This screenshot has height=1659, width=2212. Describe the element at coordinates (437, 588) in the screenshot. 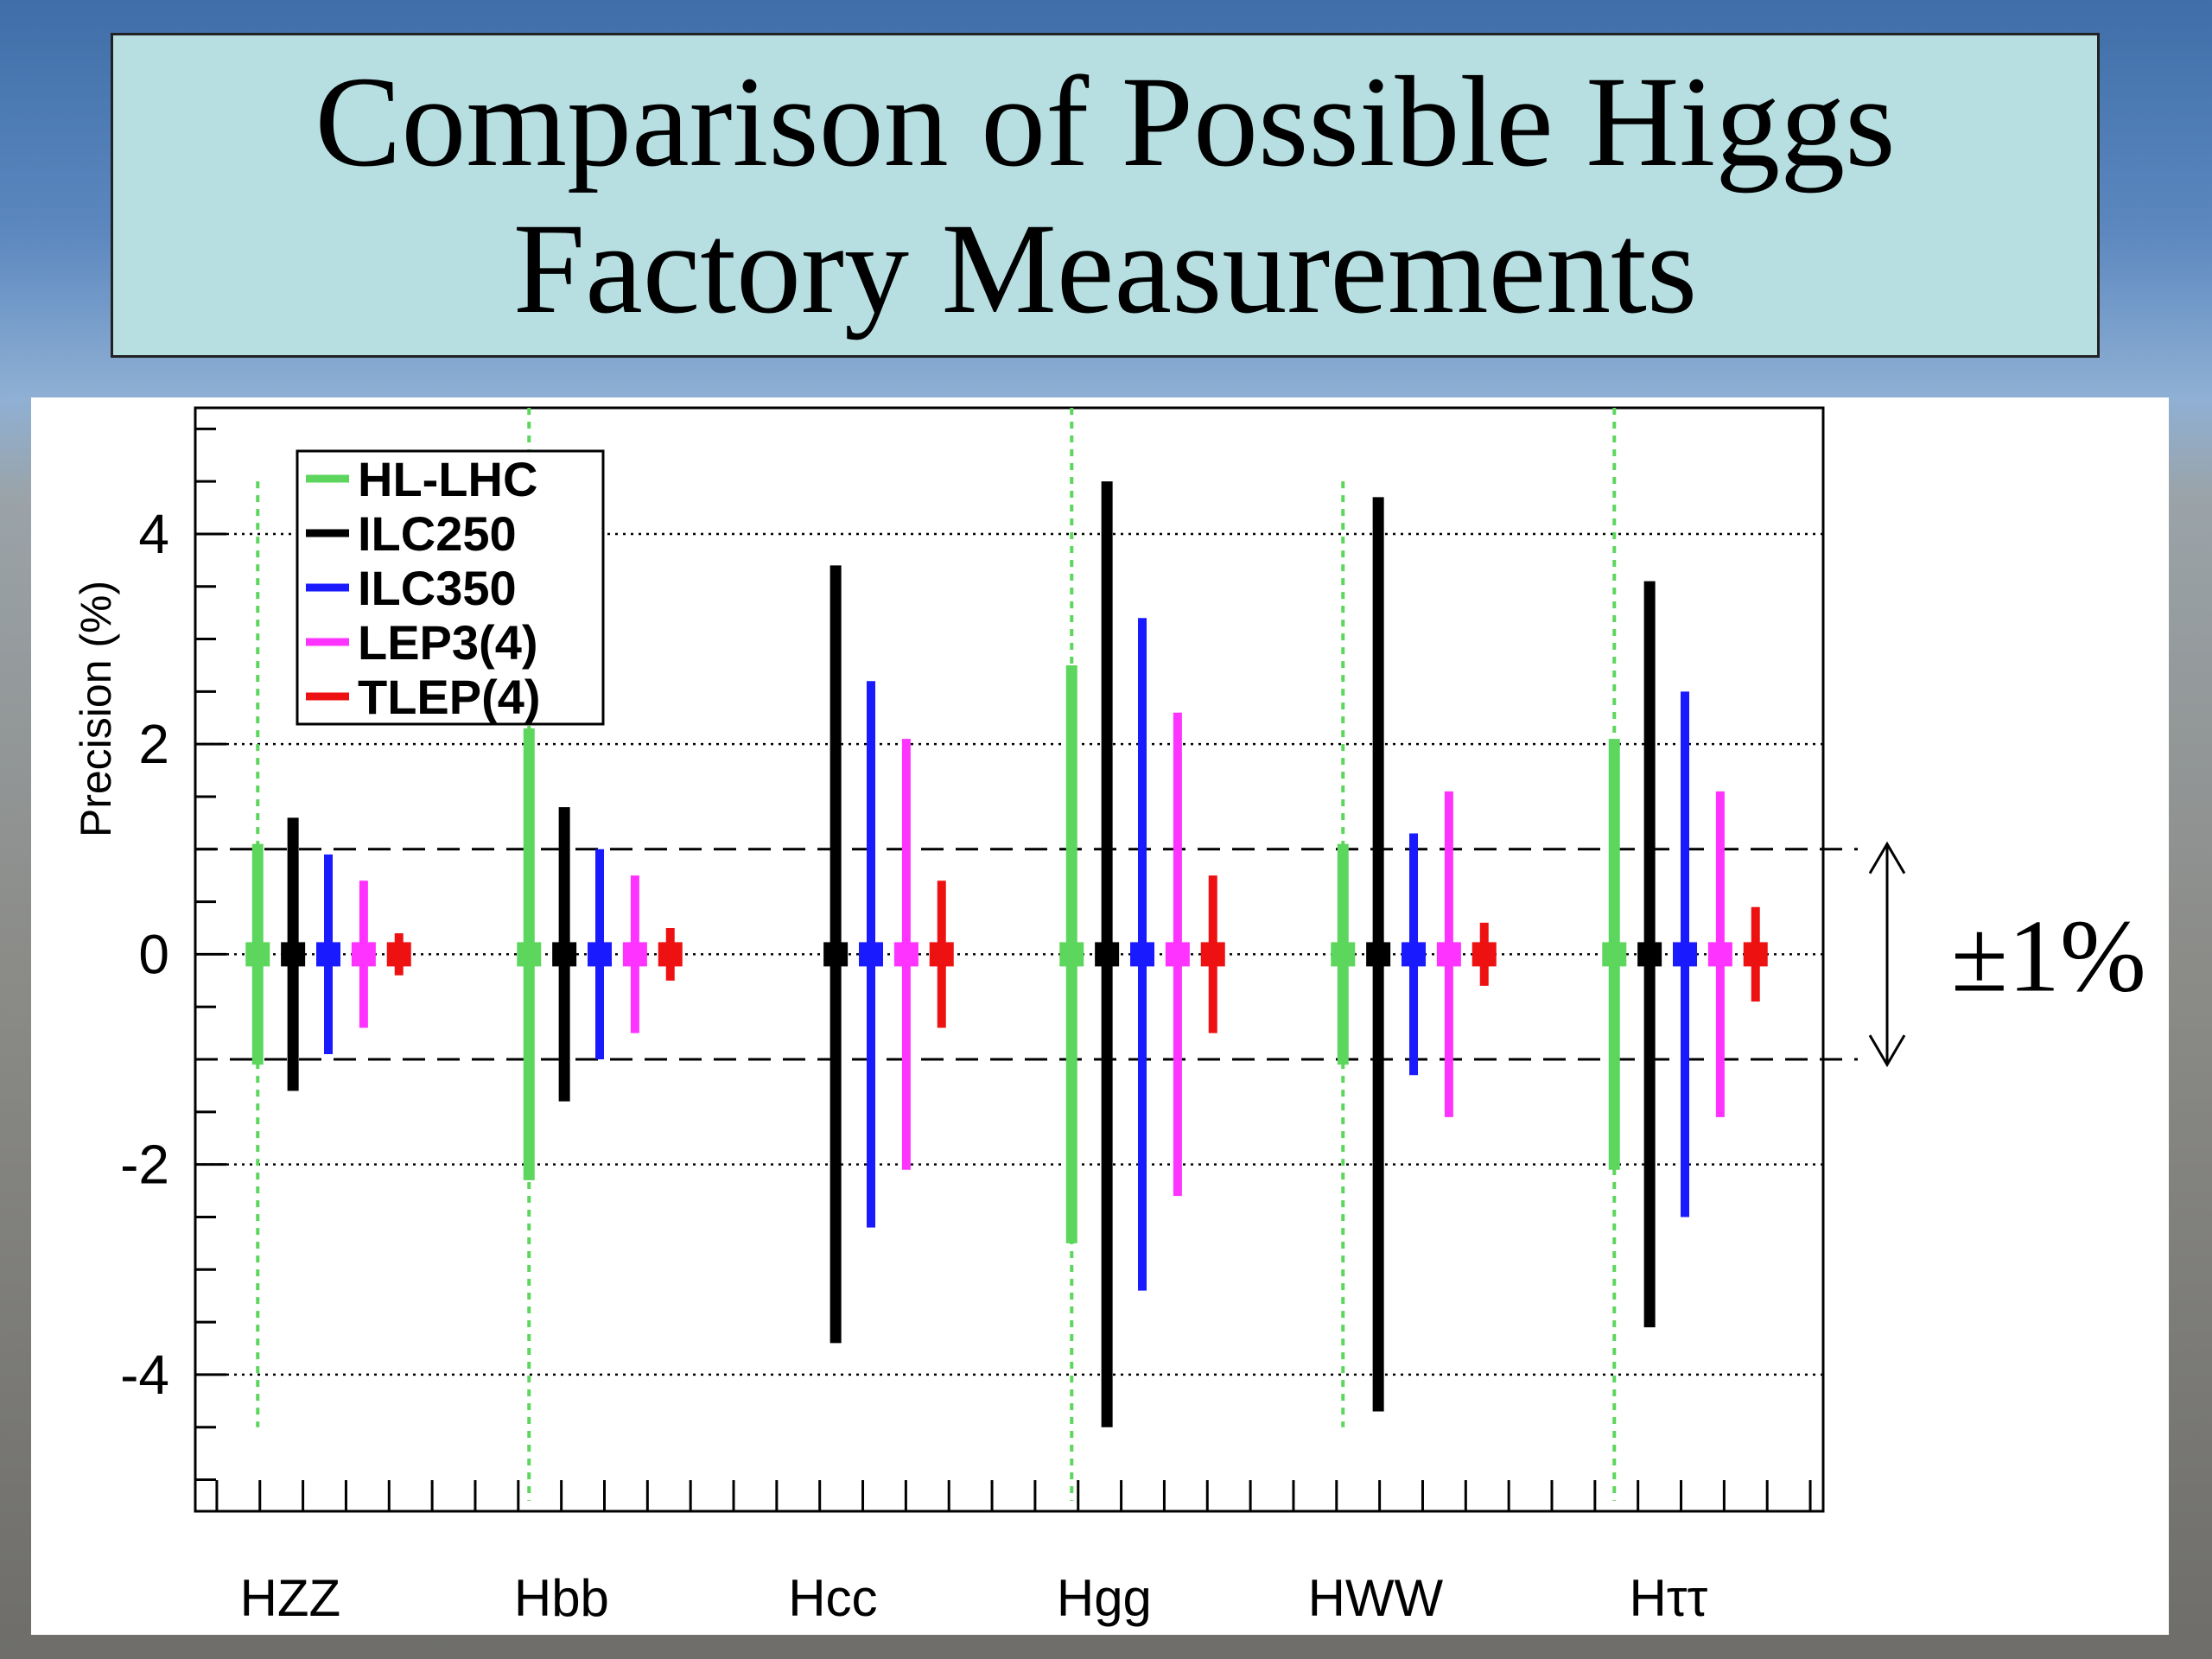

I see `legend-label: ILC350` at that location.